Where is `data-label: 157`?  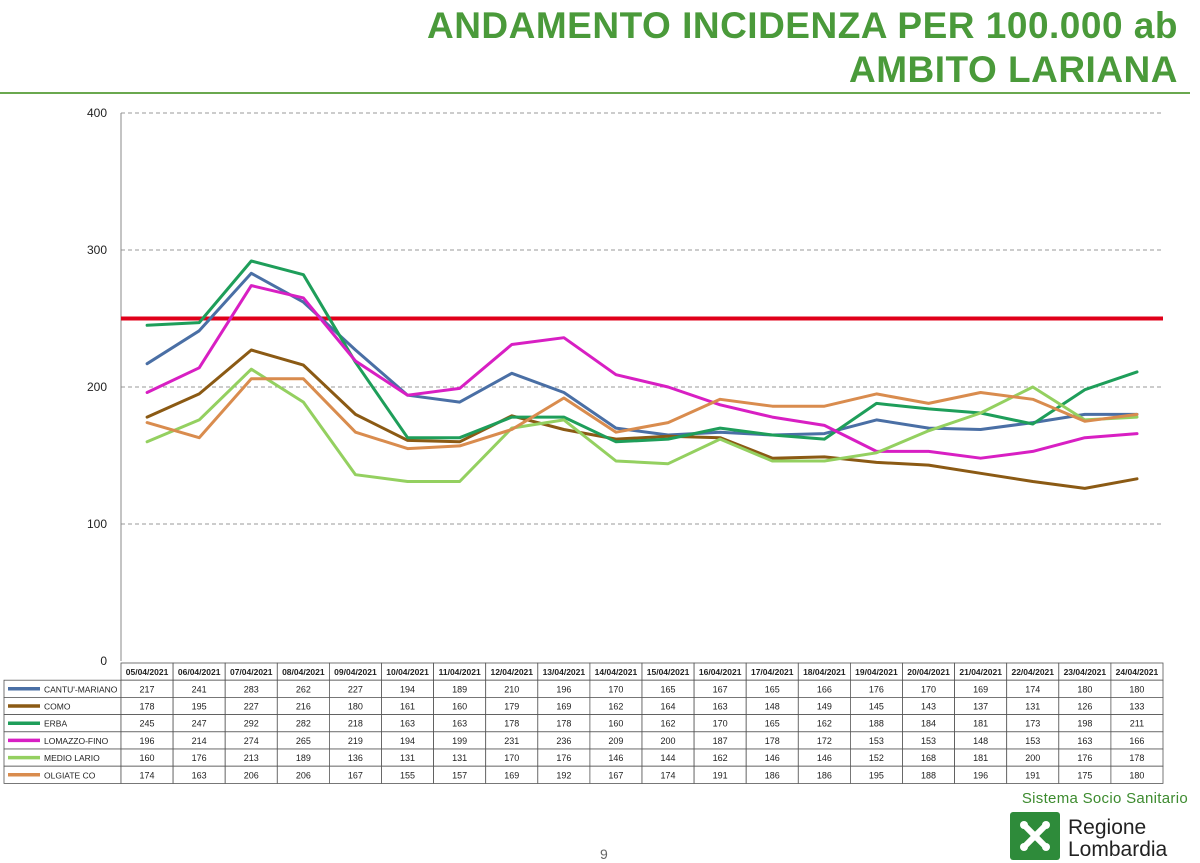
data-label: 157 is located at coordinates (459, 775).